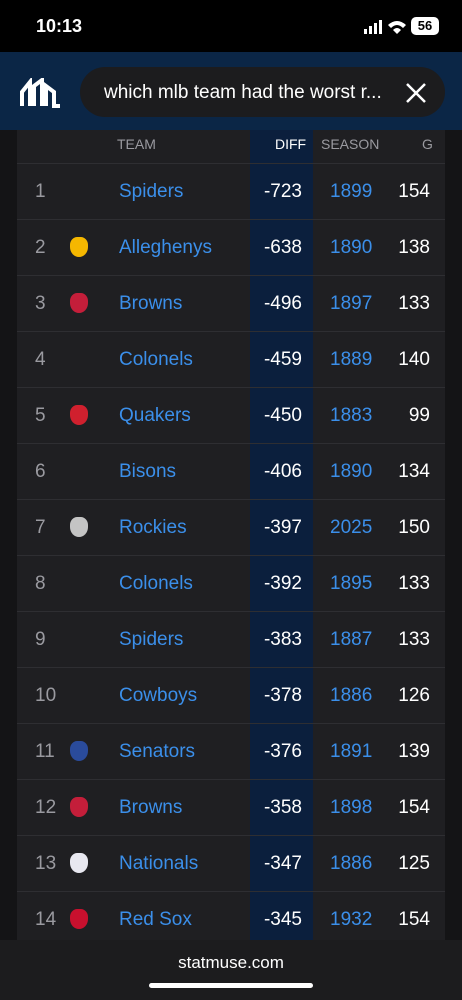 This screenshot has height=1000, width=462. I want to click on rank: 5, so click(40, 415).